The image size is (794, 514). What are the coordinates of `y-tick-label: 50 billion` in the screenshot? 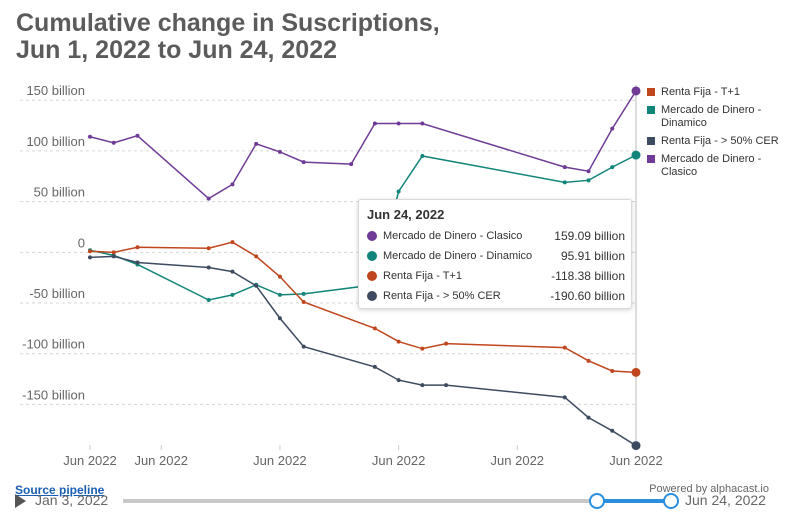 It's located at (59, 192).